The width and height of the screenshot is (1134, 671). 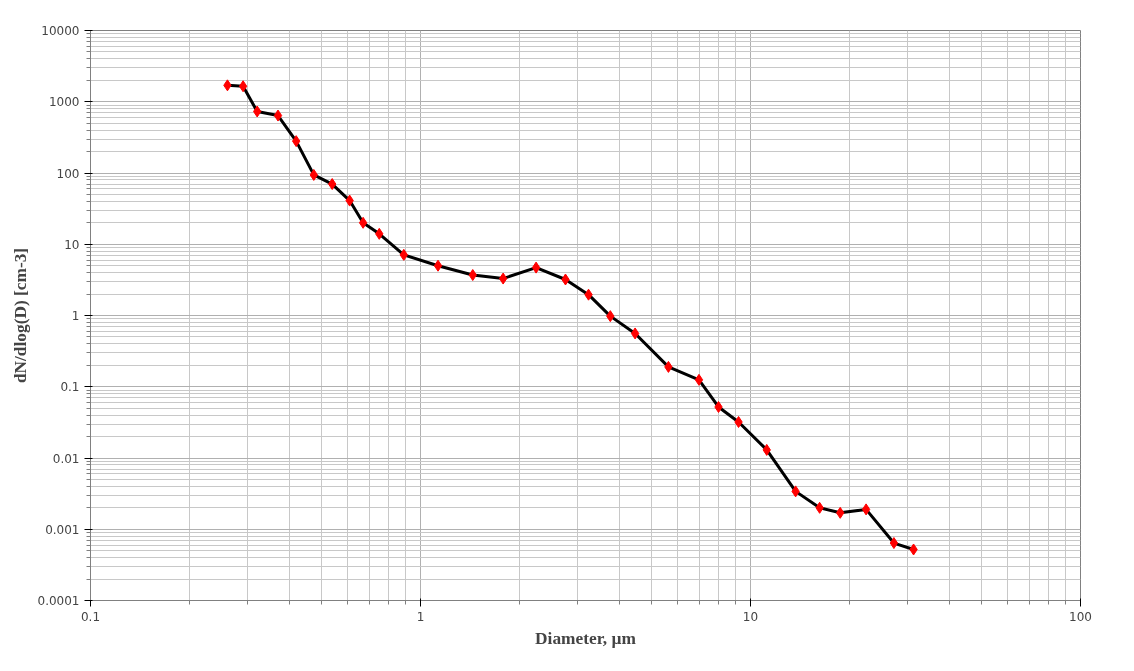 I want to click on x-tick-label: 0.1, so click(x=90, y=616).